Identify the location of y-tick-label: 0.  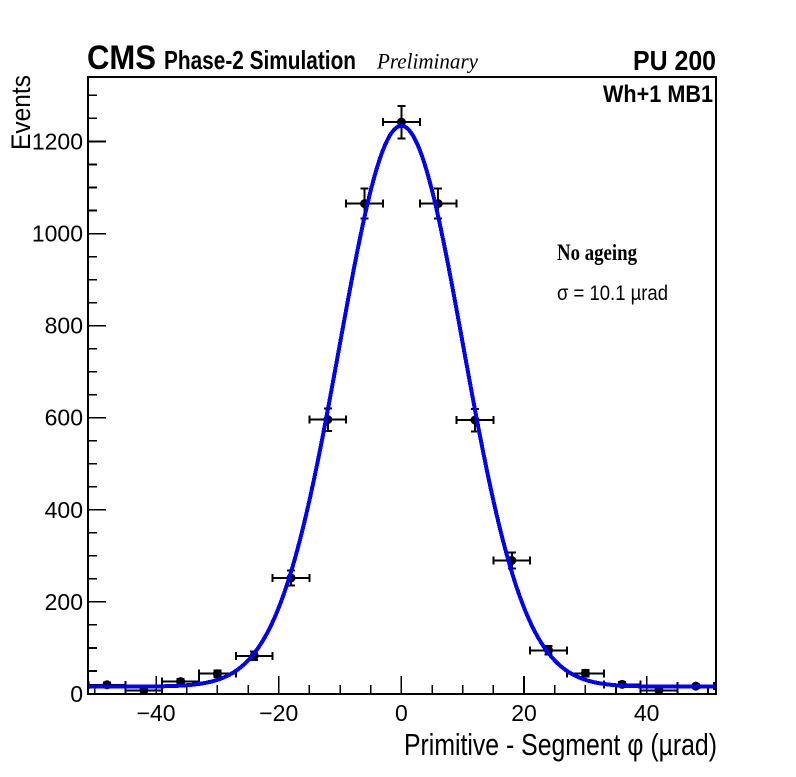
(76, 694).